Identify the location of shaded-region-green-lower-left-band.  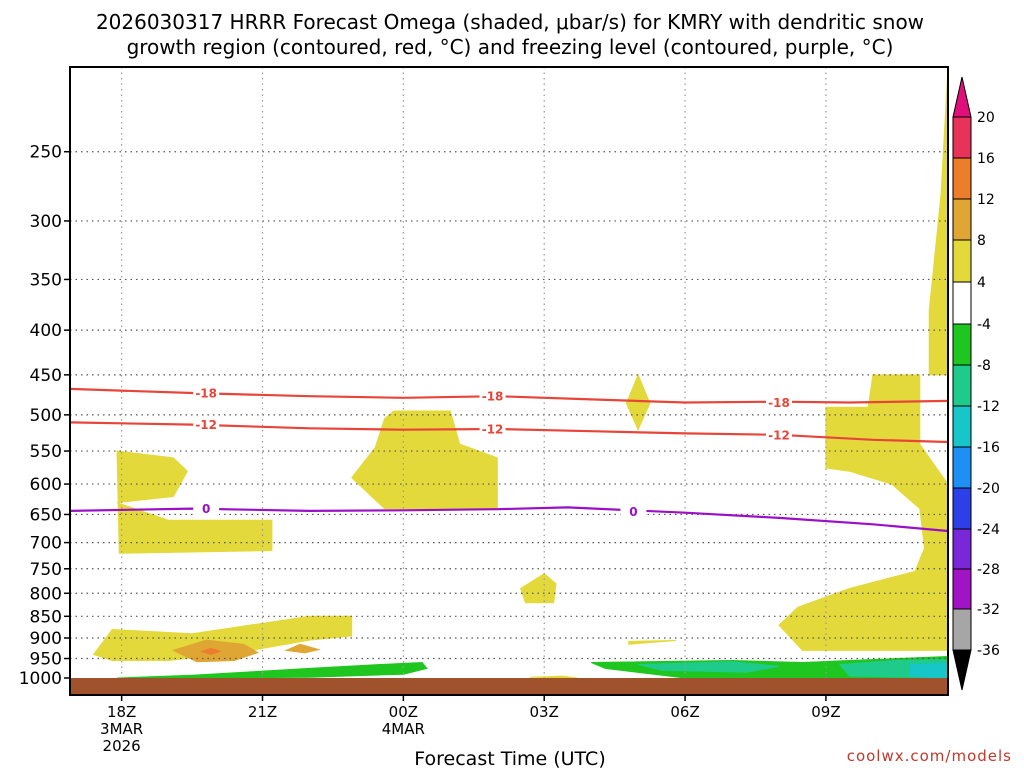
(272, 670).